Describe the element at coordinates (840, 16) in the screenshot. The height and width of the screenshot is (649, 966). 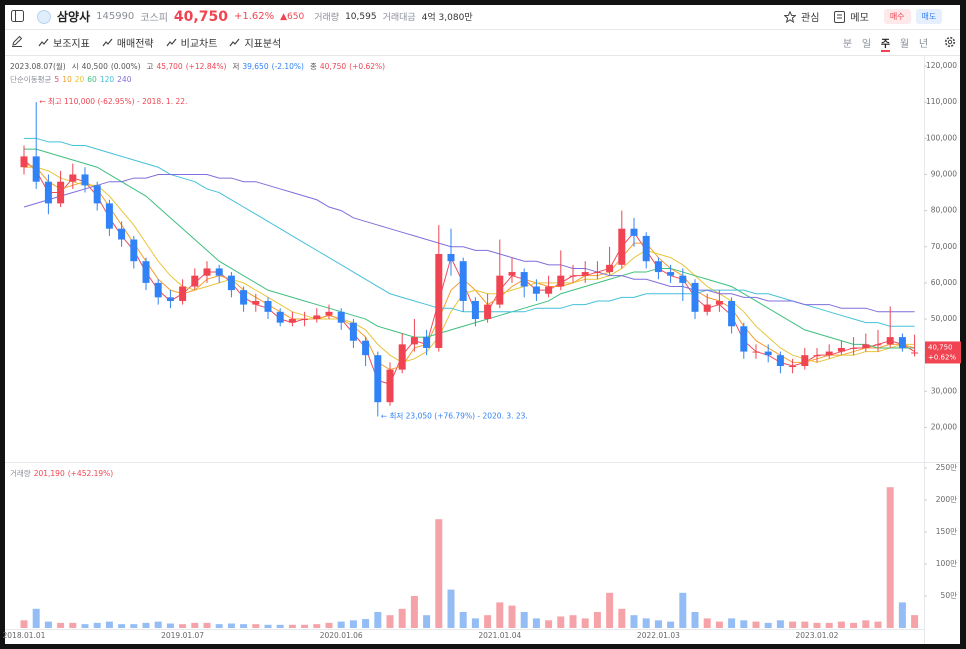
I see `memo-icon` at that location.